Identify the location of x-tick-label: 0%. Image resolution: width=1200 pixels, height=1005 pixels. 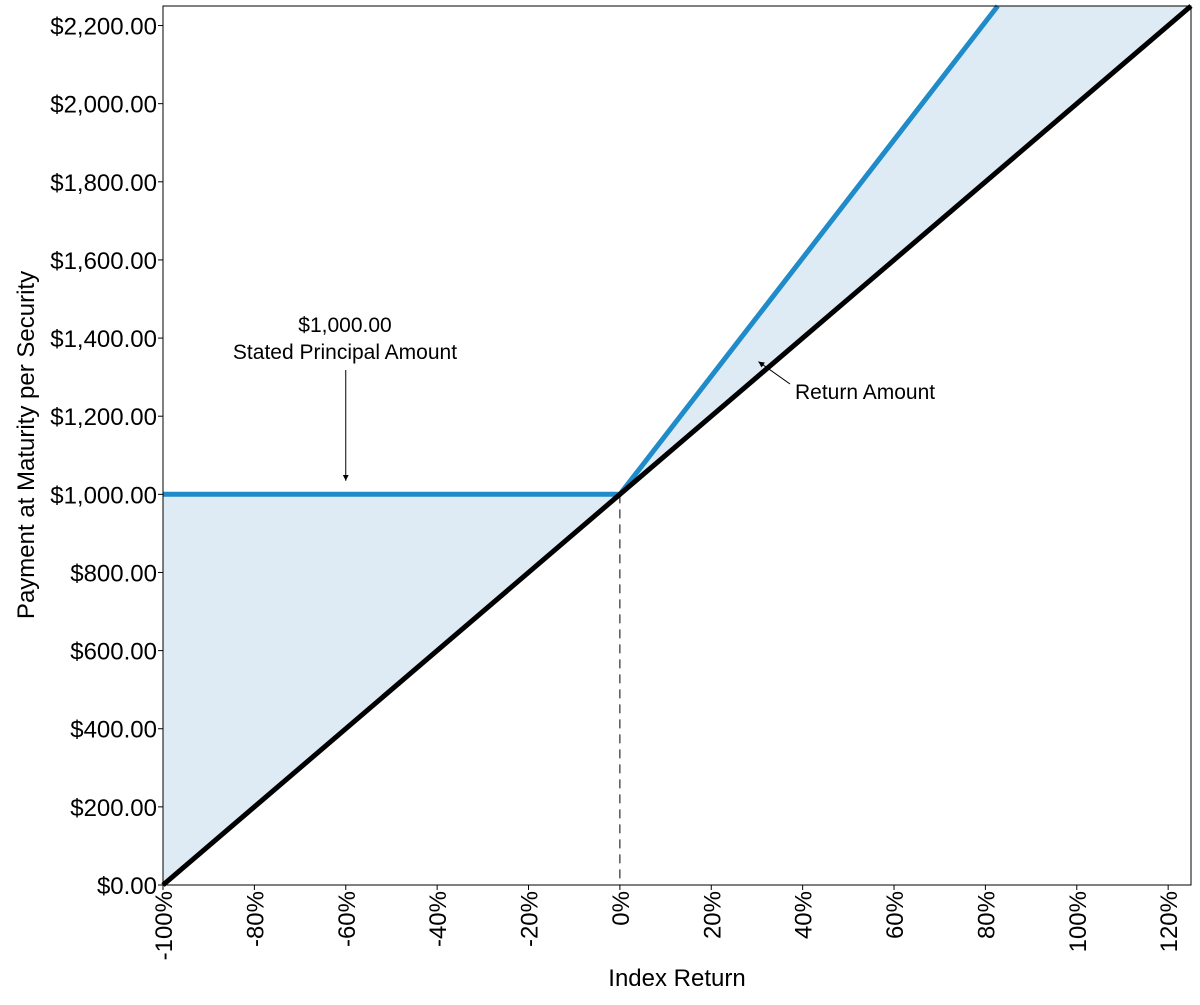
(621, 908).